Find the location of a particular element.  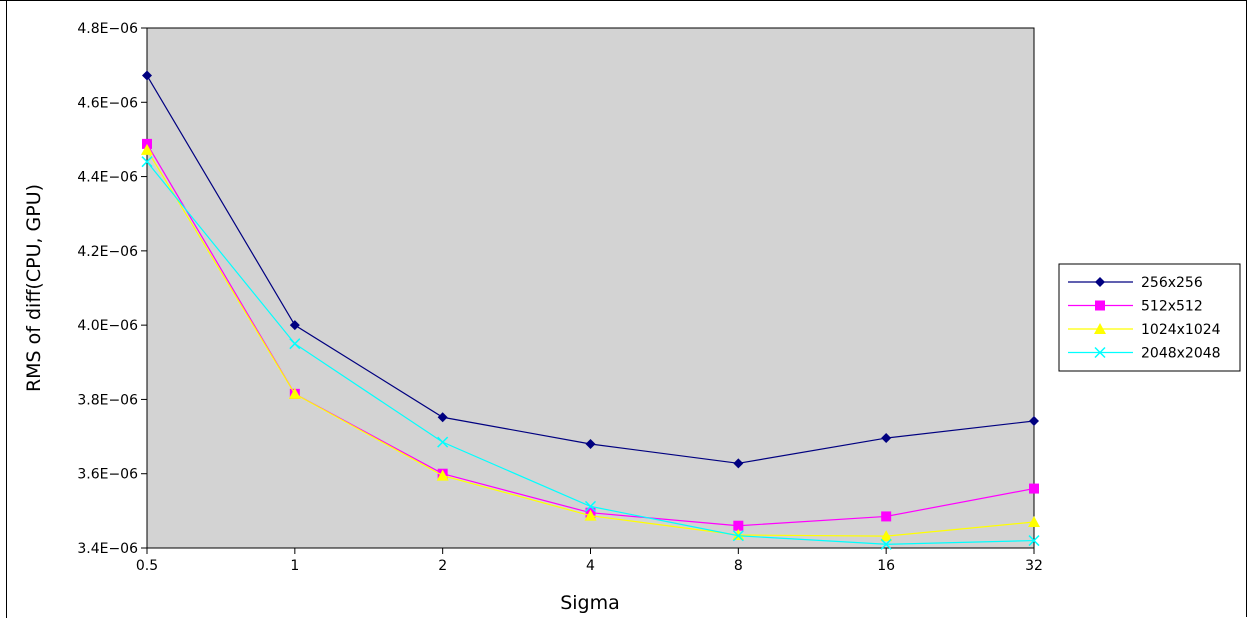

legend-item: 1024x1024 is located at coordinates (1144, 330).